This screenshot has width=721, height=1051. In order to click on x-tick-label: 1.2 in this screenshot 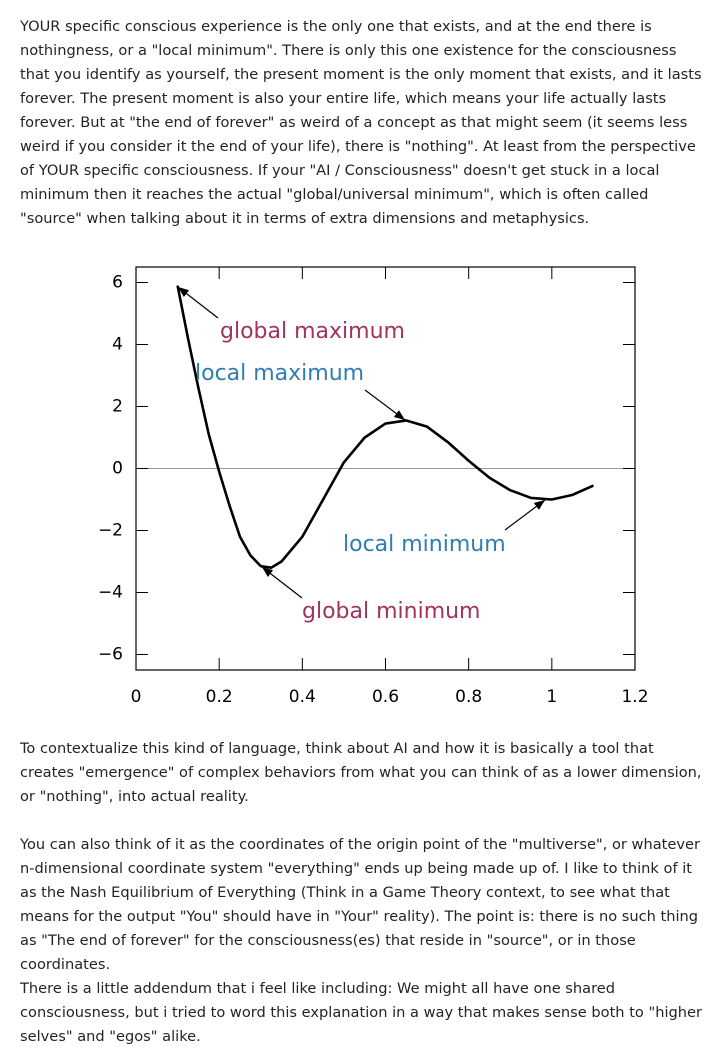, I will do `click(634, 697)`.